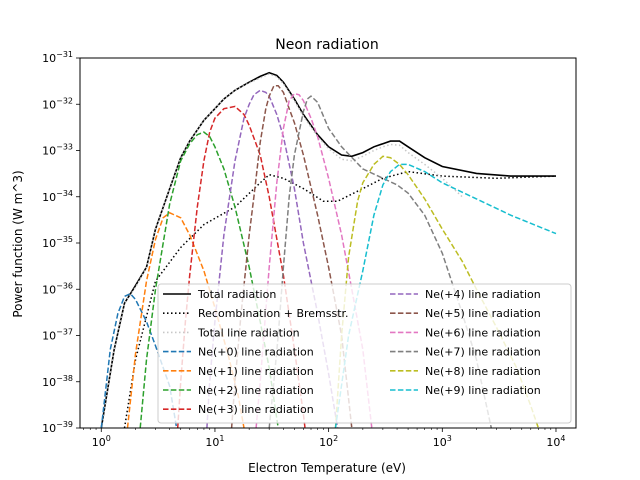  I want to click on legend-label-3: Ne(+0) line radiation, so click(256, 352).